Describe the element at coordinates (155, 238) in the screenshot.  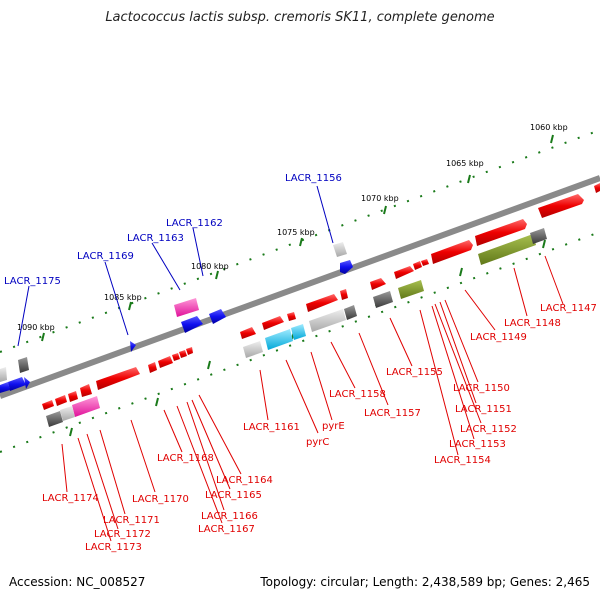
I see `gene-label: LACR_1163` at that location.